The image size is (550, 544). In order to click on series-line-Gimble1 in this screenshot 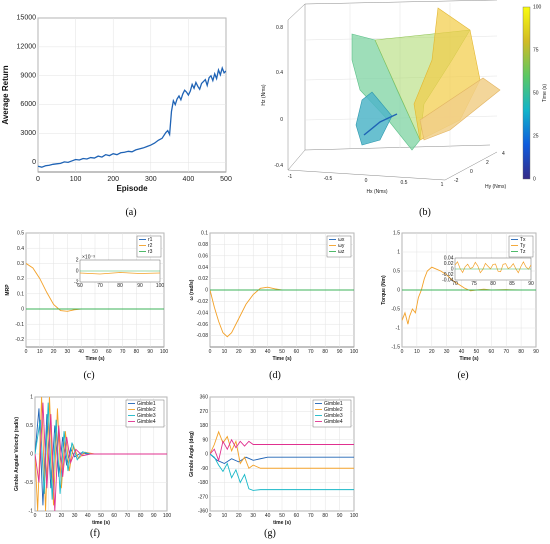, I will do `click(282, 459)`.